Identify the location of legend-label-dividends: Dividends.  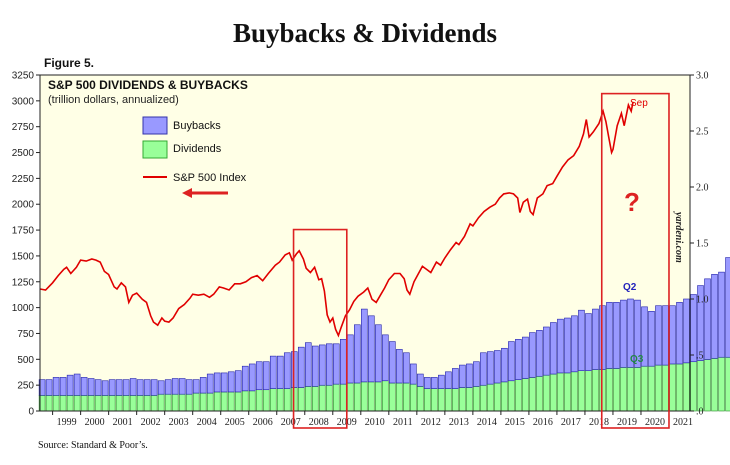
(197, 149).